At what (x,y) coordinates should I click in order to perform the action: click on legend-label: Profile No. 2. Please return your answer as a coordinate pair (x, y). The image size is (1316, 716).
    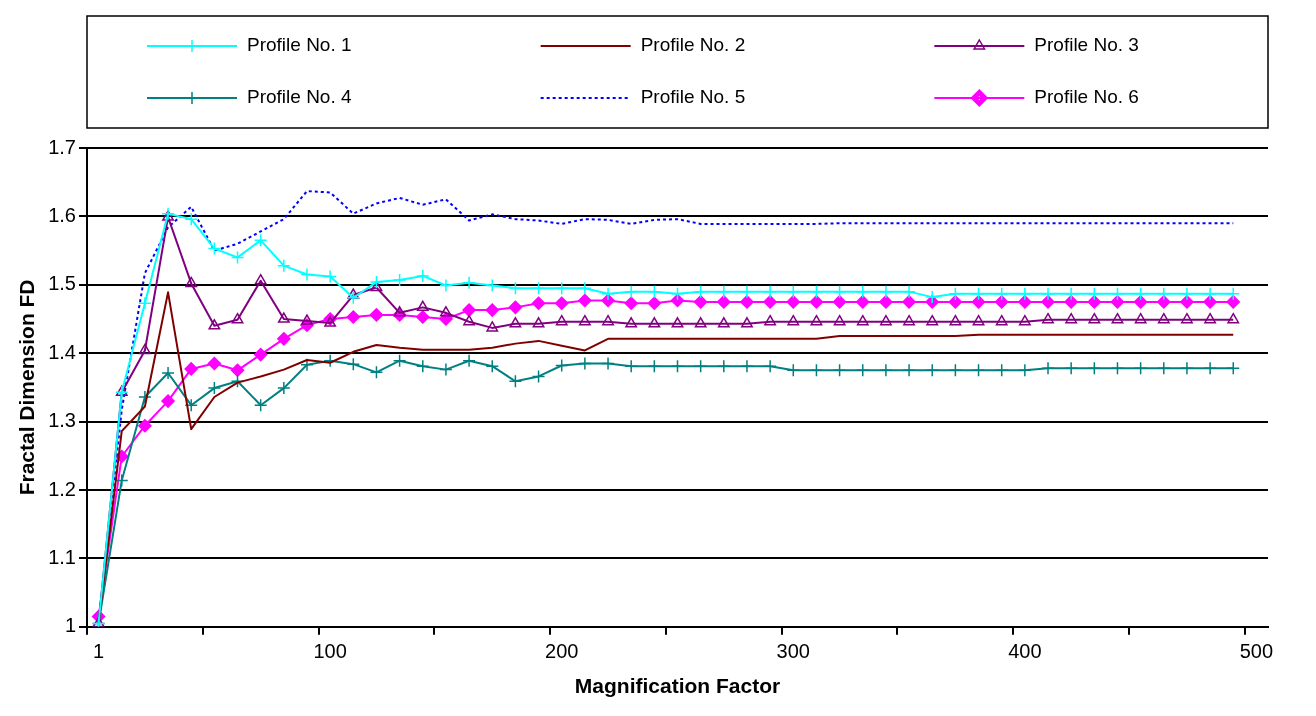
    Looking at the image, I should click on (693, 45).